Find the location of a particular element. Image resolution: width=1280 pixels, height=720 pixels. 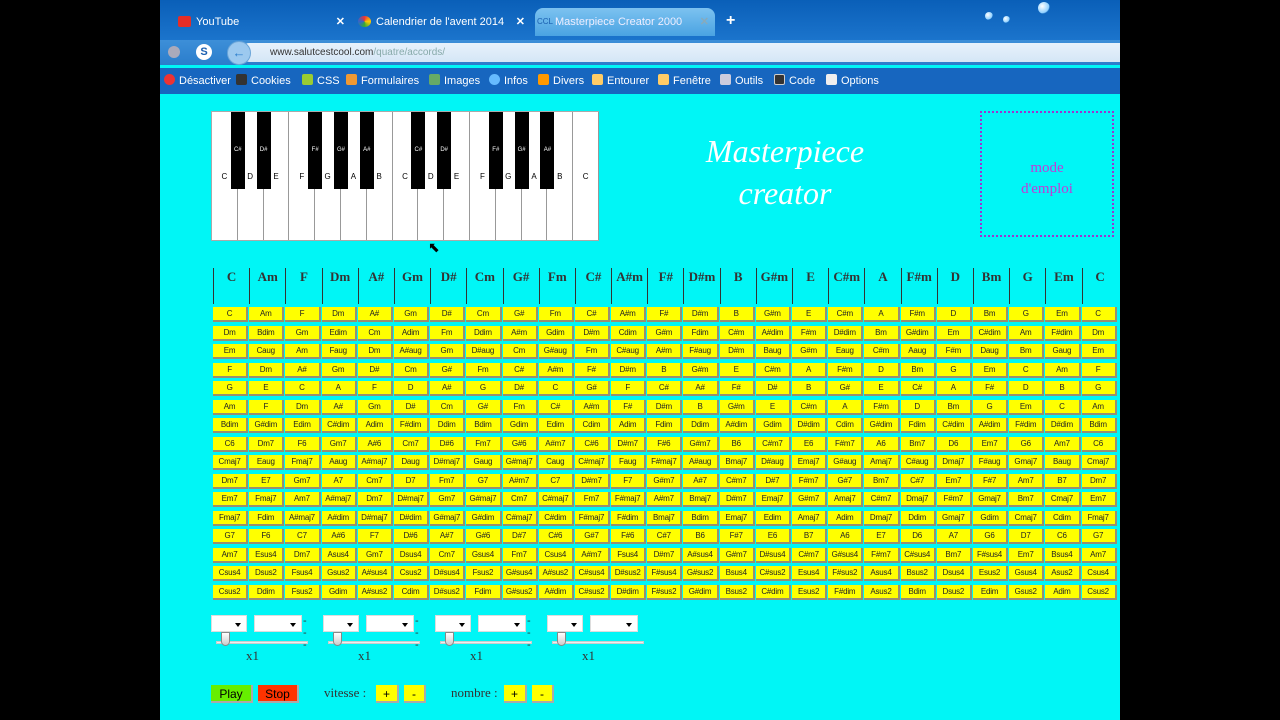

chord-button: G#aug is located at coordinates (846, 462).